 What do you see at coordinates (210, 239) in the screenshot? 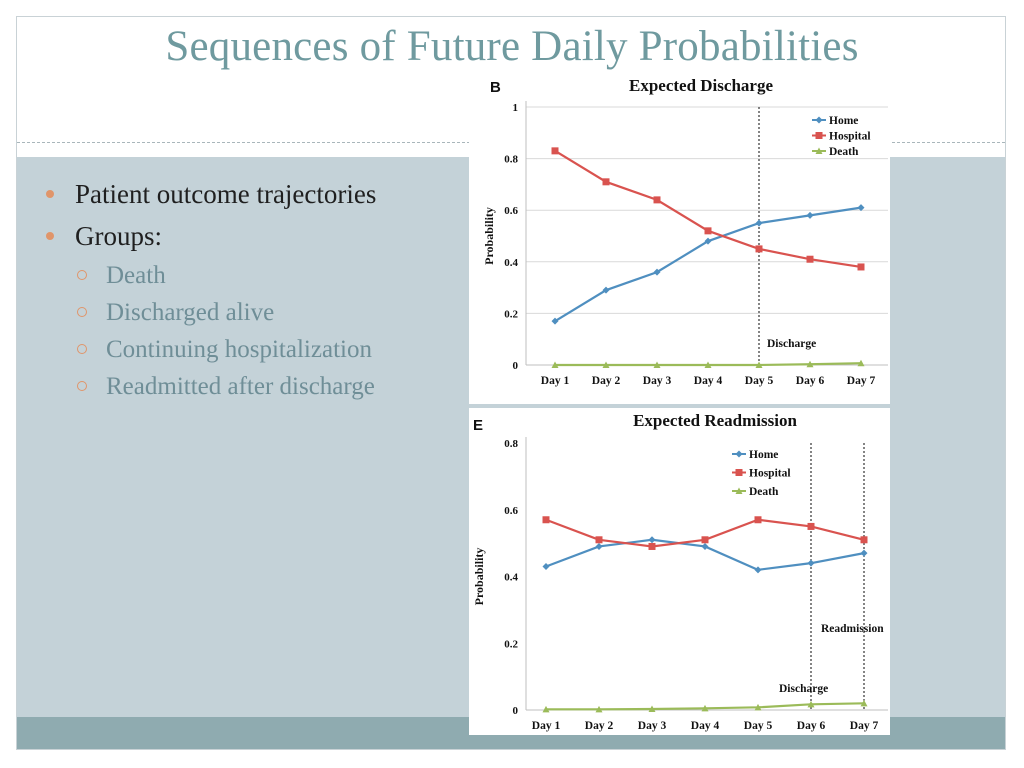
I see `bullet-item: Groups:` at bounding box center [210, 239].